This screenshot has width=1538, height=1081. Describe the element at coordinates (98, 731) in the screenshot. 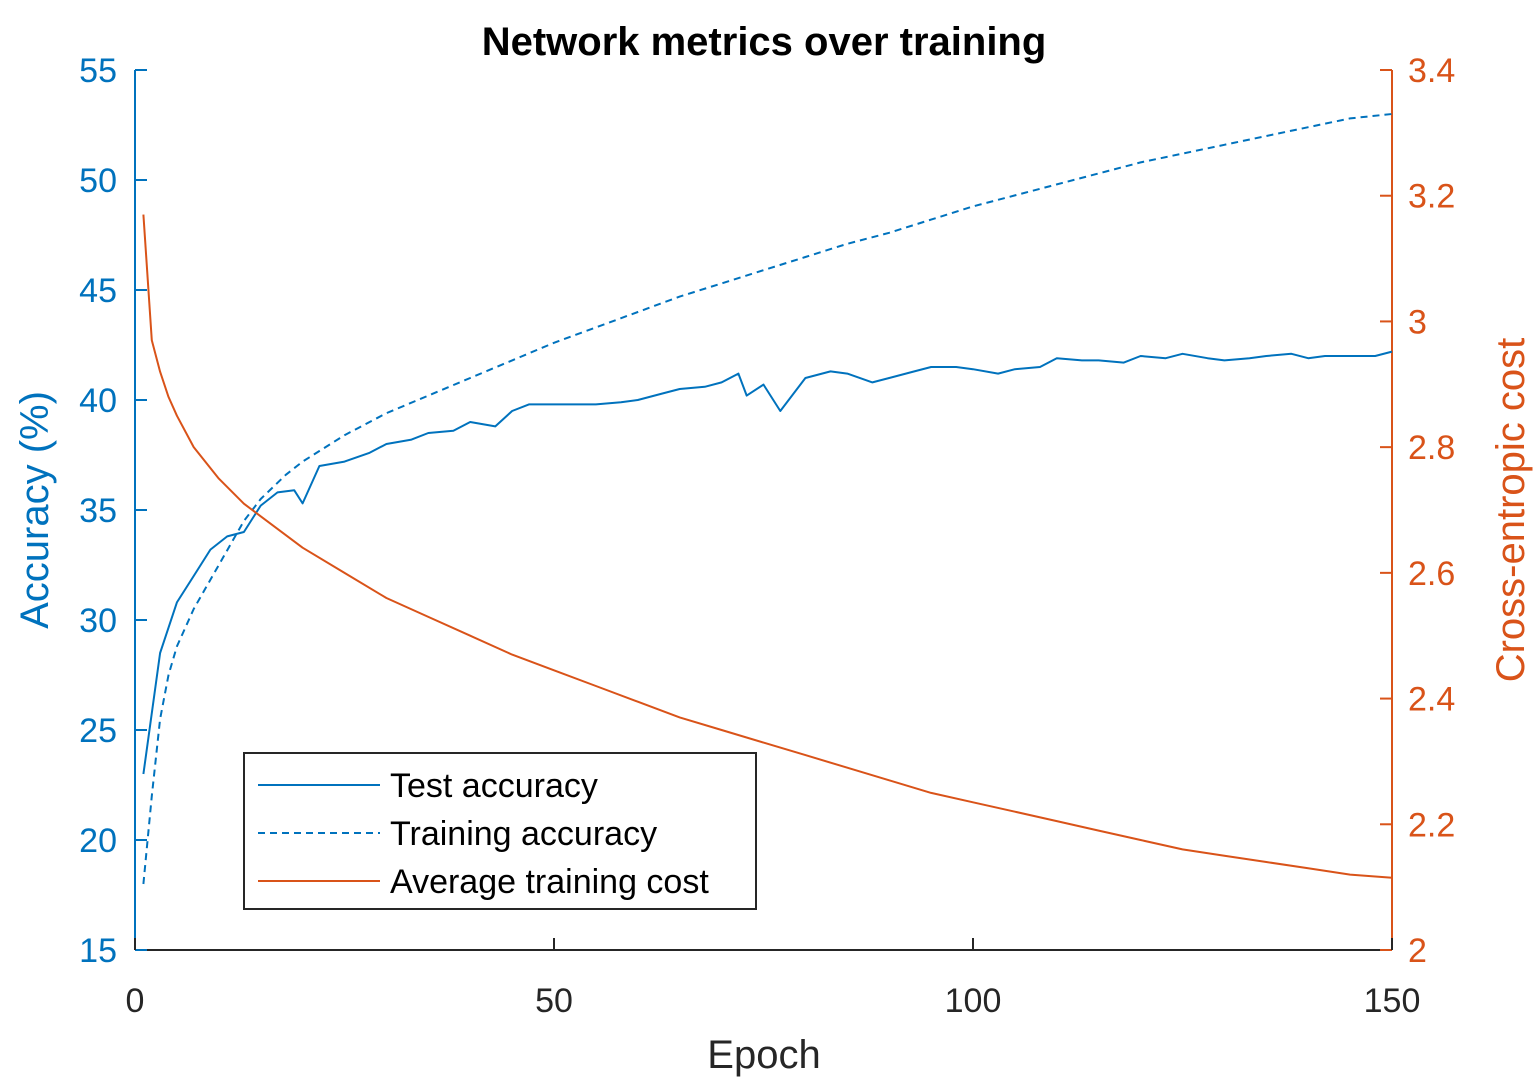

I see `left-tick-label: 25` at that location.